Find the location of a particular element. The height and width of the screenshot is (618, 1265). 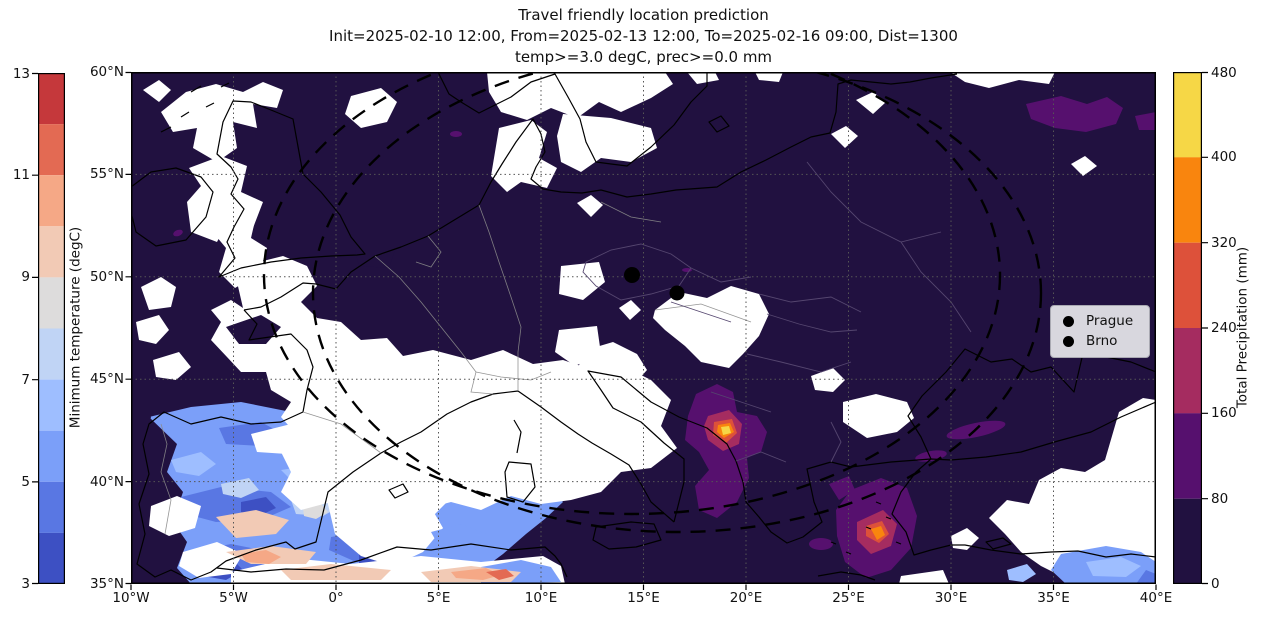

legend-label: Brno is located at coordinates (1102, 341).